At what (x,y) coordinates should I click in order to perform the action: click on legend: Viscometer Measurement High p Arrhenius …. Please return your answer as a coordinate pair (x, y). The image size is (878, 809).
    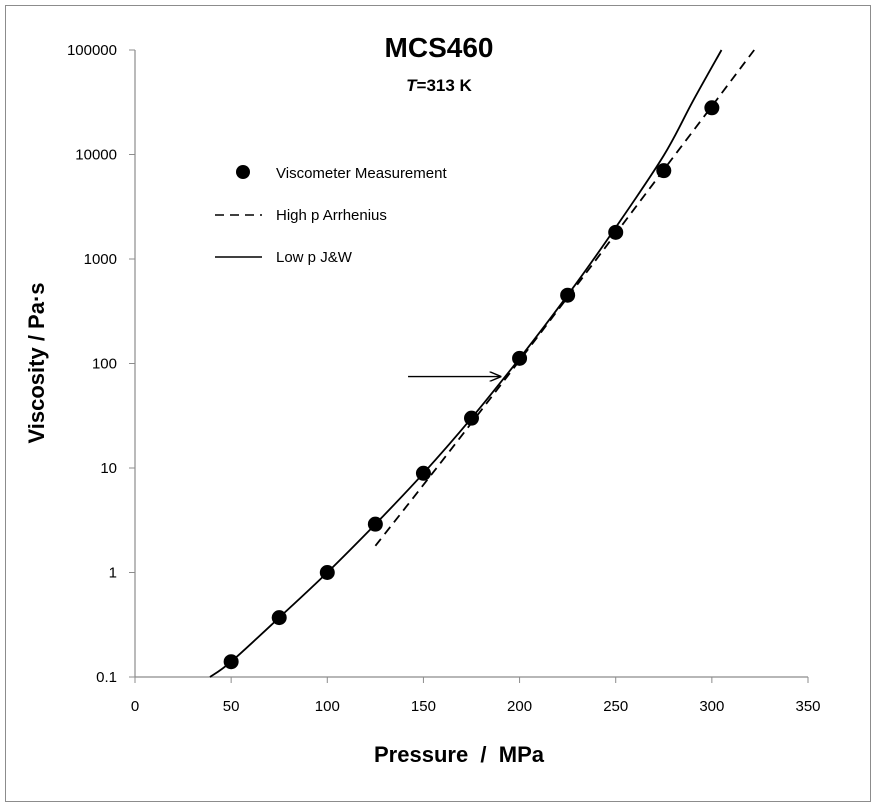
    Looking at the image, I should click on (331, 215).